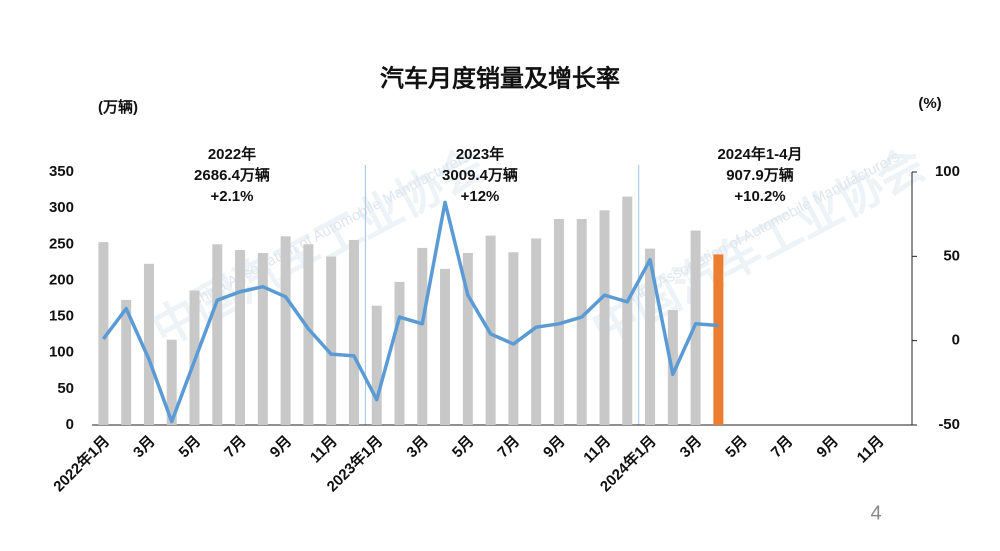 The height and width of the screenshot is (551, 1000). What do you see at coordinates (759, 196) in the screenshot?
I see `annotation: +10.2%` at bounding box center [759, 196].